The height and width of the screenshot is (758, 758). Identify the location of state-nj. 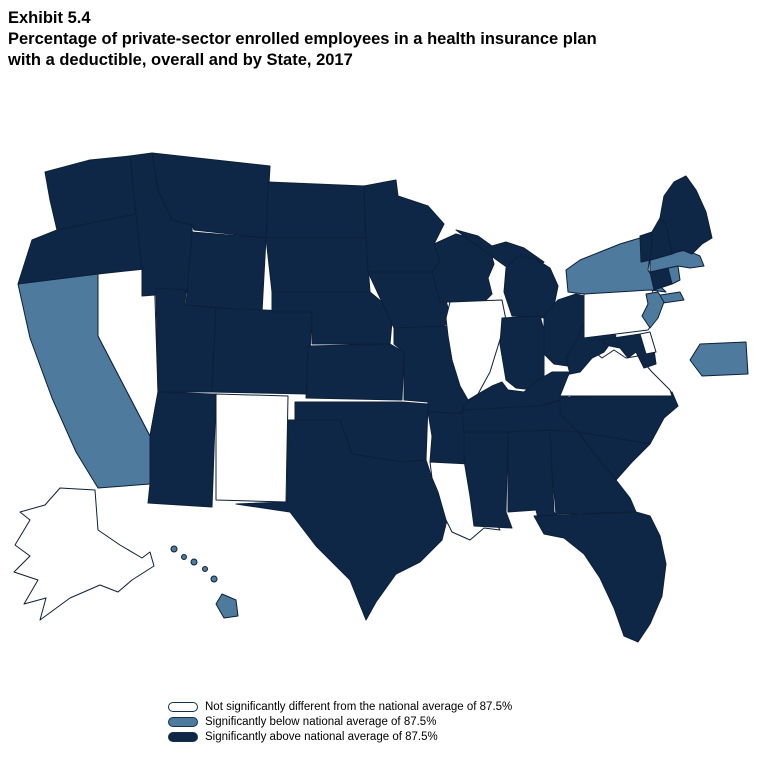
(653, 310).